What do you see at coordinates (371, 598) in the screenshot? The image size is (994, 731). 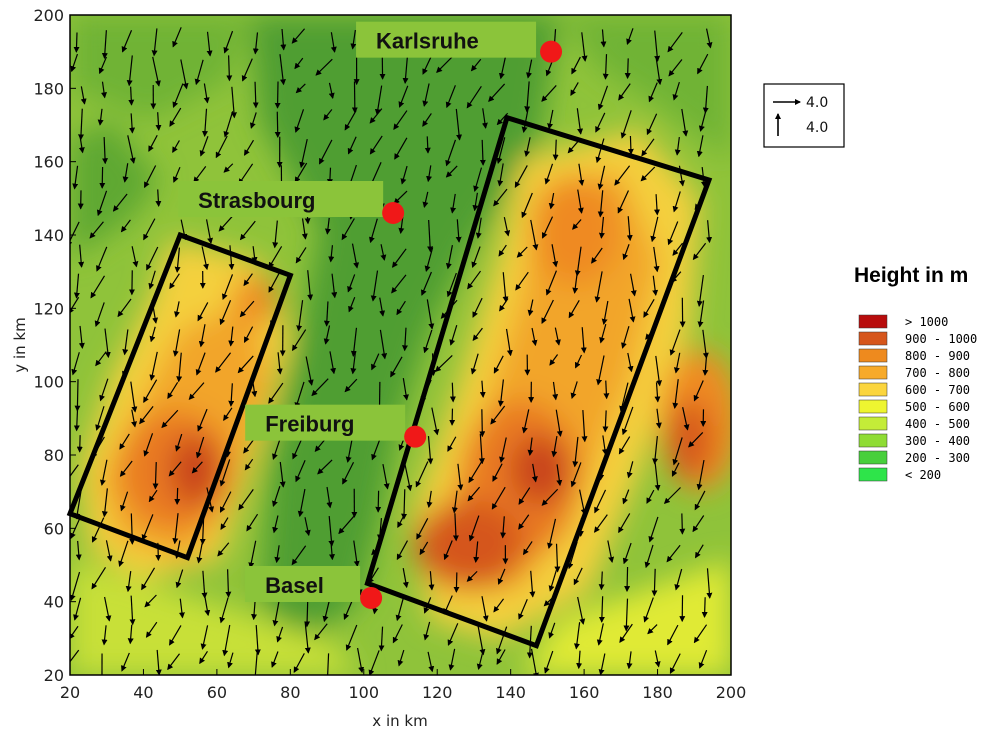 I see `city-marker` at bounding box center [371, 598].